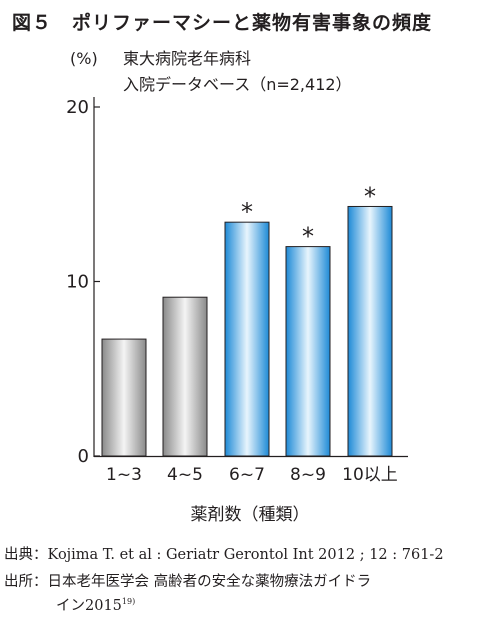 This screenshot has height=621, width=500. Describe the element at coordinates (84, 58) in the screenshot. I see `y-axis-label: (%)` at that location.